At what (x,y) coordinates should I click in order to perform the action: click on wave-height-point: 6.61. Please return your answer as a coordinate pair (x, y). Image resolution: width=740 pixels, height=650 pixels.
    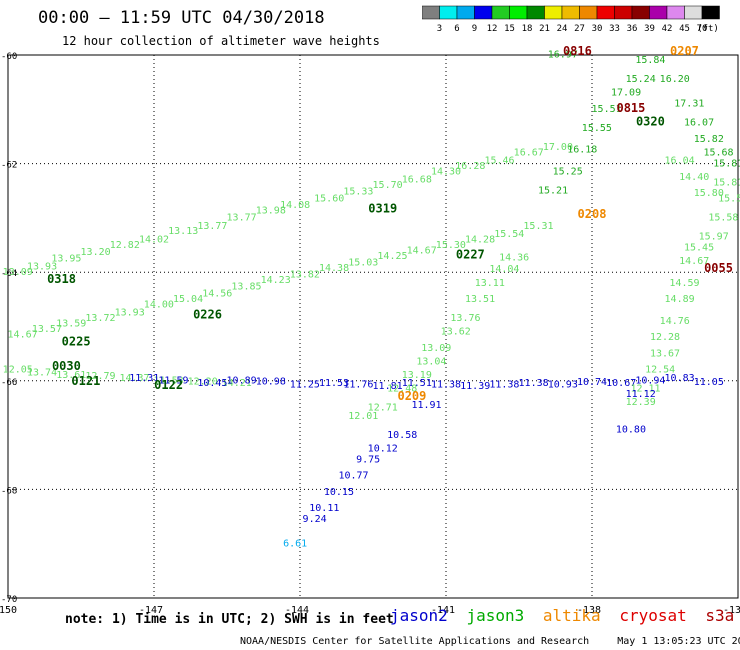
    Looking at the image, I should click on (295, 543).